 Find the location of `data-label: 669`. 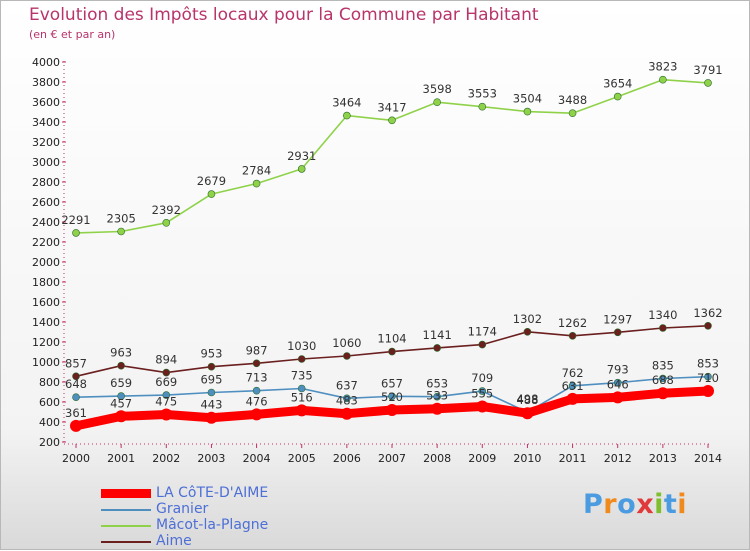

data-label: 669 is located at coordinates (166, 382).